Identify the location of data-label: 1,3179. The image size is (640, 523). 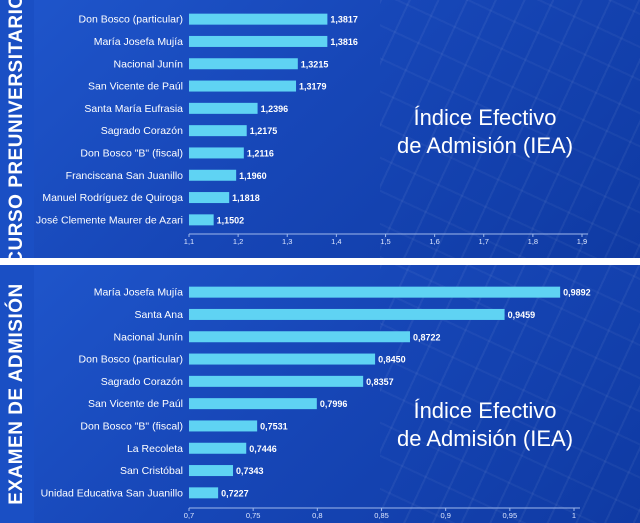
(313, 87).